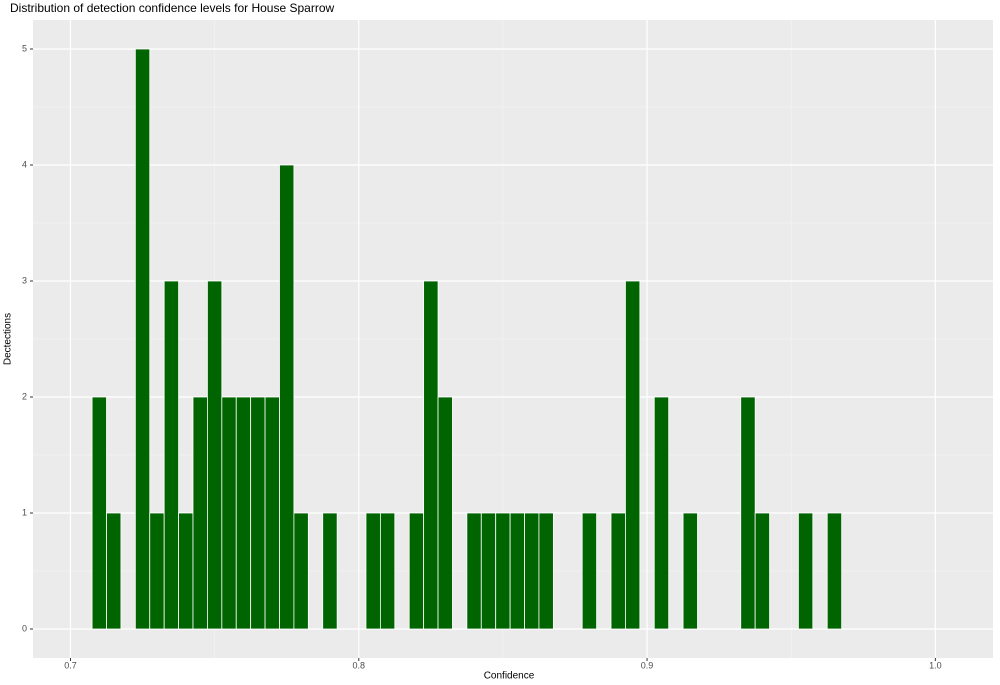 The image size is (1000, 685). What do you see at coordinates (509, 676) in the screenshot?
I see `x-axis-label: Confidence` at bounding box center [509, 676].